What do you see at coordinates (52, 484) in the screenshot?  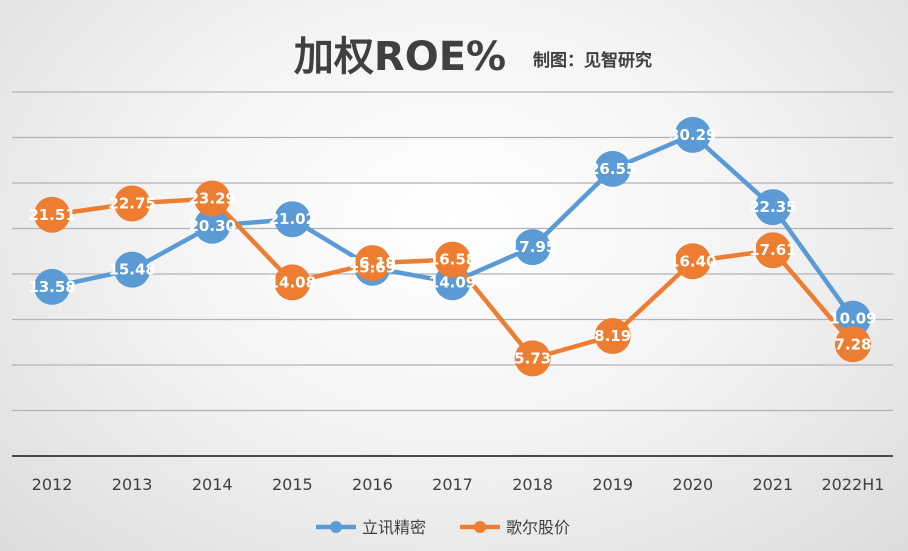 I see `x-tick-label: 2012` at bounding box center [52, 484].